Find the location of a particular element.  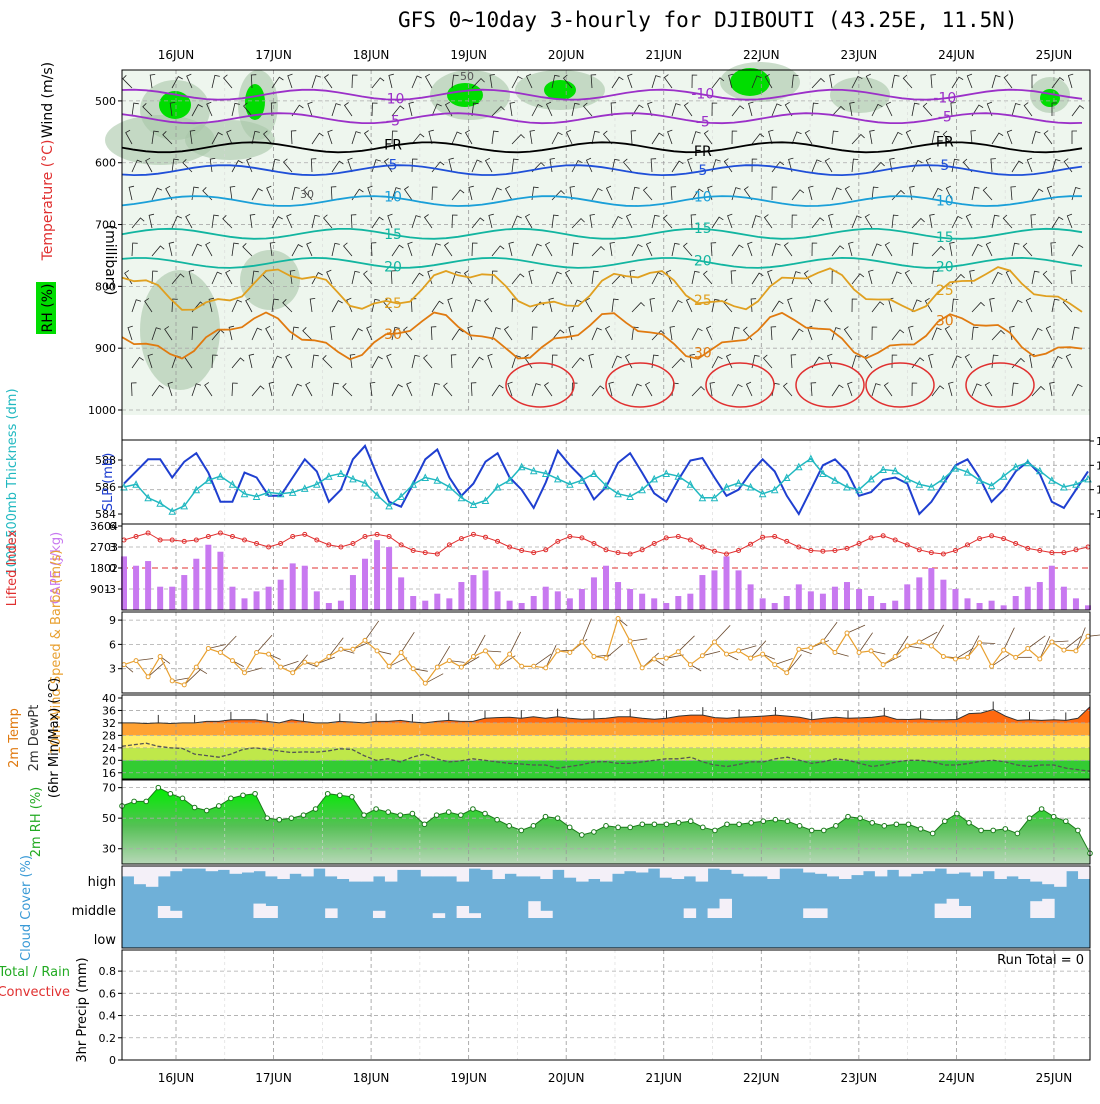

date-label-top: 22JUN is located at coordinates (761, 55).